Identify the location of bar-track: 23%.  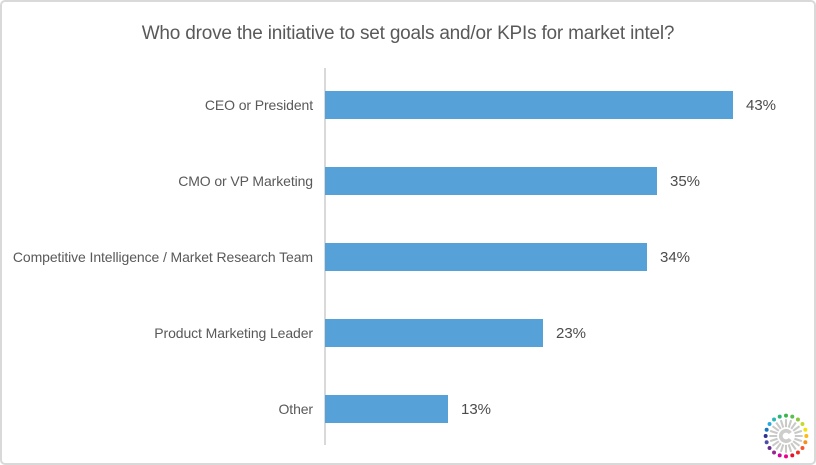
(569, 333).